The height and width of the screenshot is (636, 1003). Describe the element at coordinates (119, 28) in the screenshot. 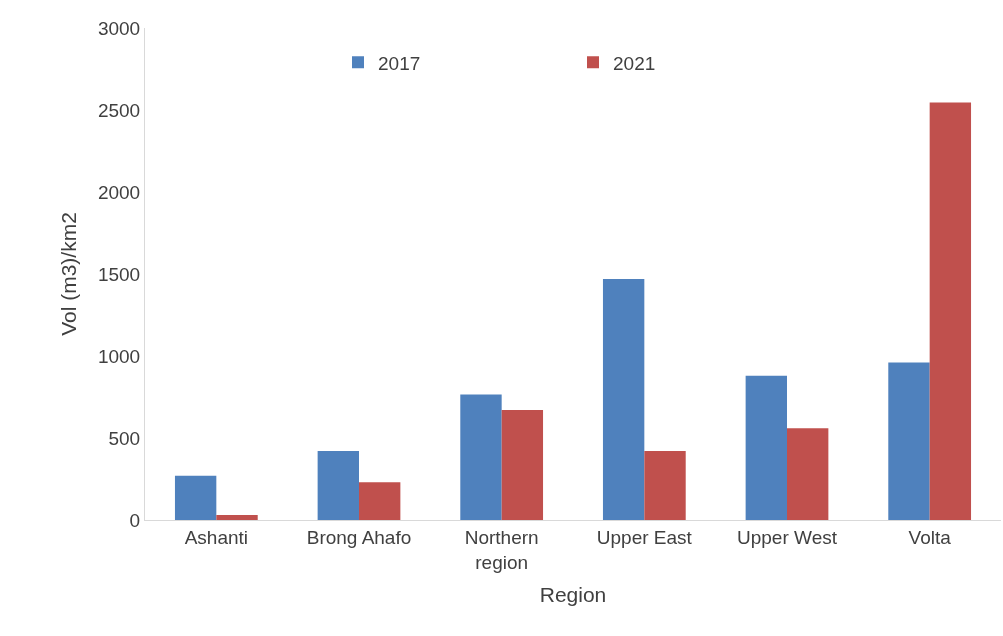

I see `y-tick-label: 3000` at that location.